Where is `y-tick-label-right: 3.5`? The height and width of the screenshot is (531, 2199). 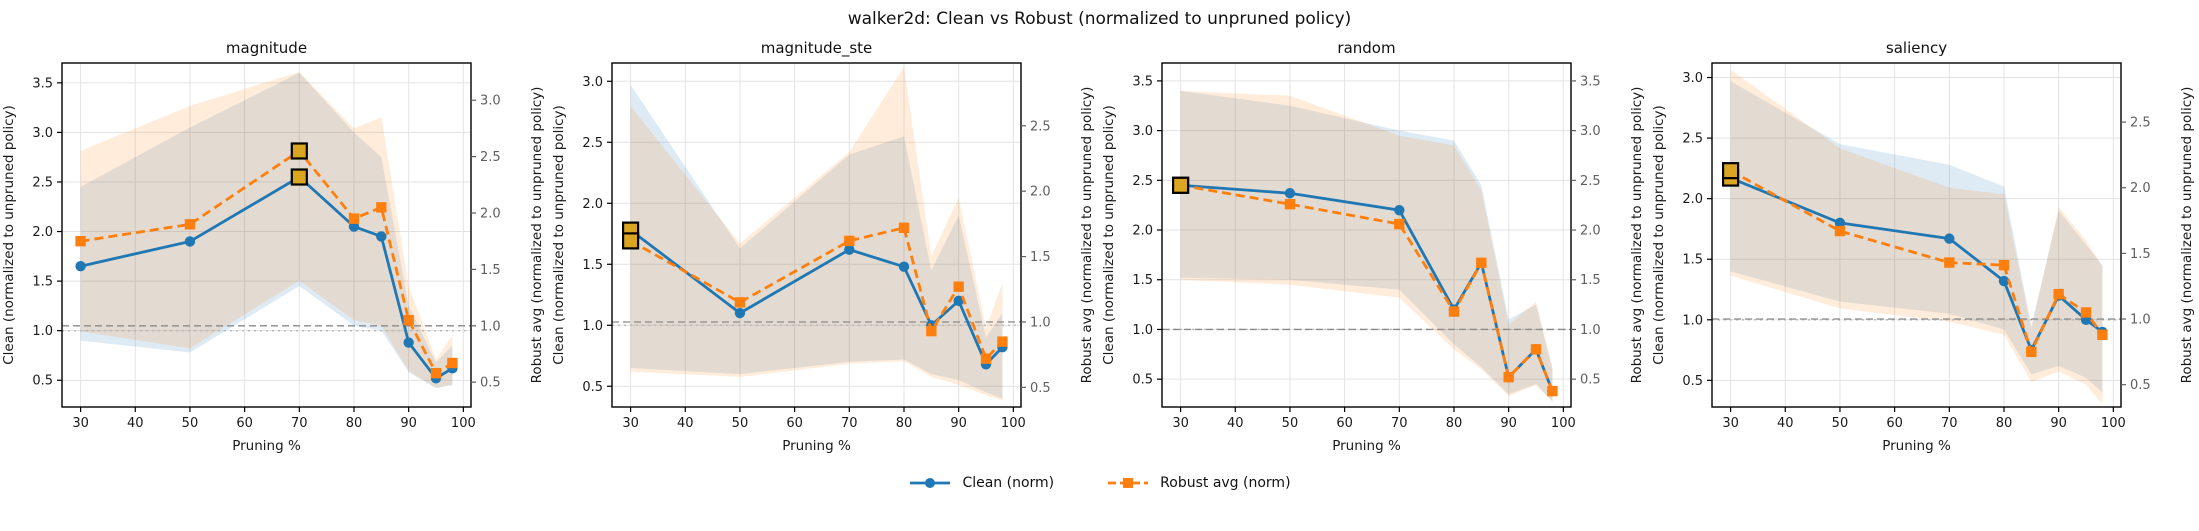
y-tick-label-right: 3.5 is located at coordinates (1590, 81).